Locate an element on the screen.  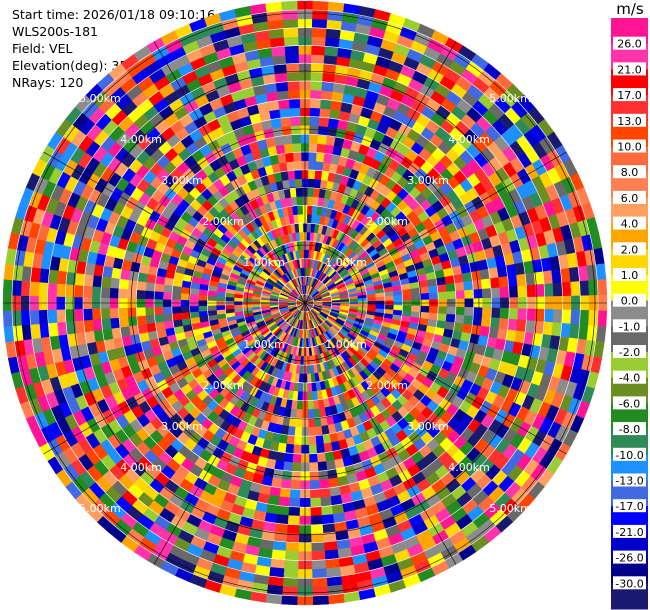
range-ring-label: 4.00km is located at coordinates (141, 139).